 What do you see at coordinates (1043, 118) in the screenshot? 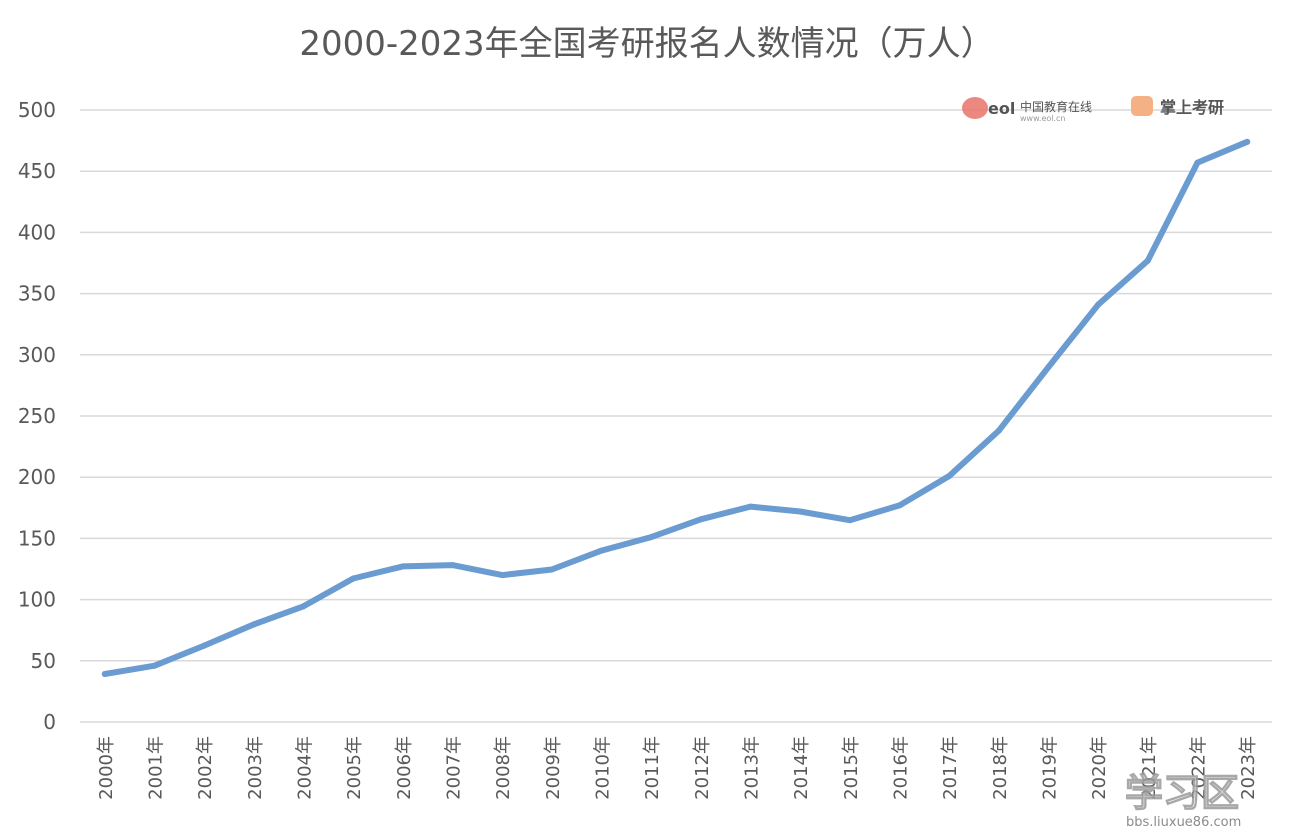
I see `eol-url: www.eol.cn` at bounding box center [1043, 118].